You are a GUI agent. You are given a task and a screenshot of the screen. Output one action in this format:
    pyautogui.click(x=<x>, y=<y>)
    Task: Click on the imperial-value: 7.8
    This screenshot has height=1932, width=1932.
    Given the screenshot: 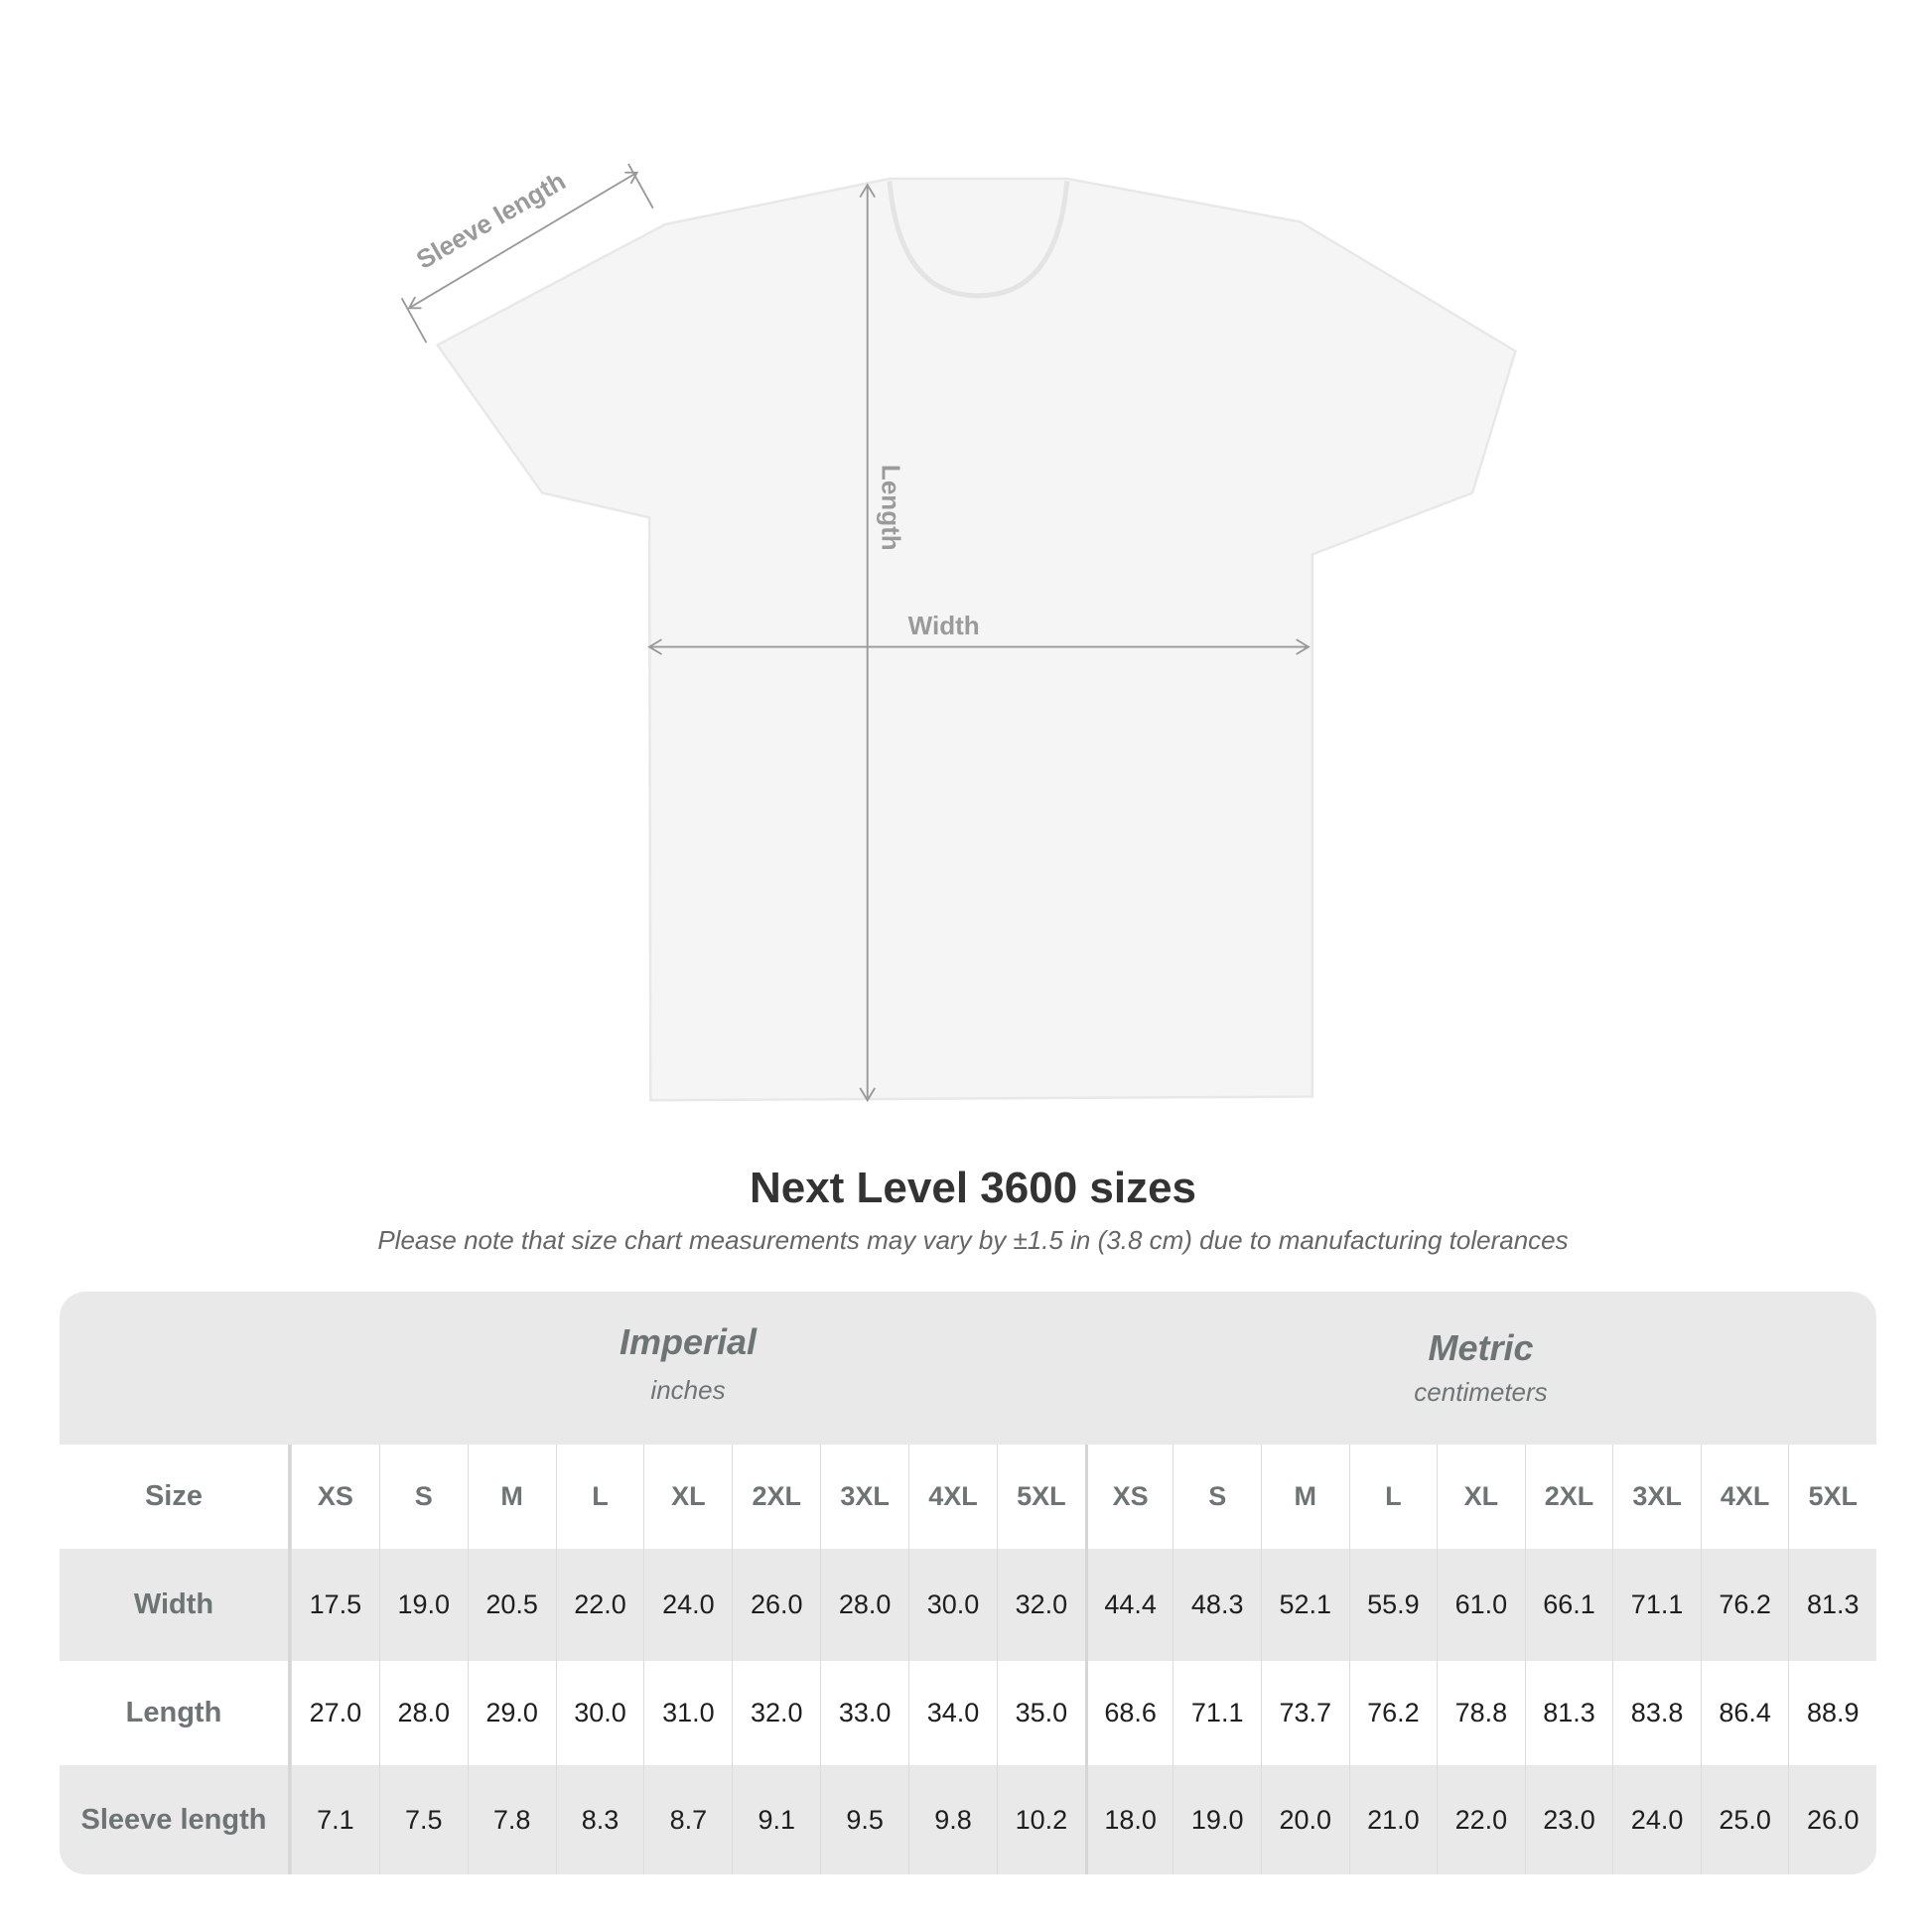 What is the action you would take?
    pyautogui.click(x=512, y=1820)
    